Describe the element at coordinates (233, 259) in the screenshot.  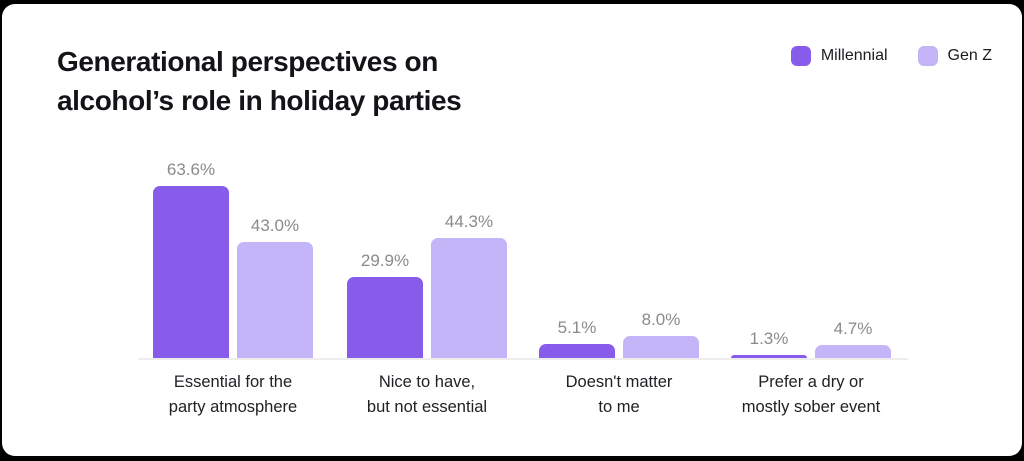
I see `bar-group: 63.6% 43.0%` at that location.